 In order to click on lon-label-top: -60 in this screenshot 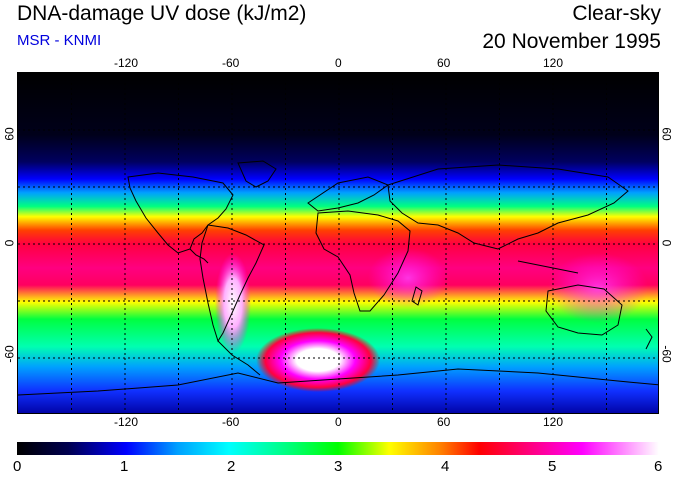, I will do `click(231, 63)`.